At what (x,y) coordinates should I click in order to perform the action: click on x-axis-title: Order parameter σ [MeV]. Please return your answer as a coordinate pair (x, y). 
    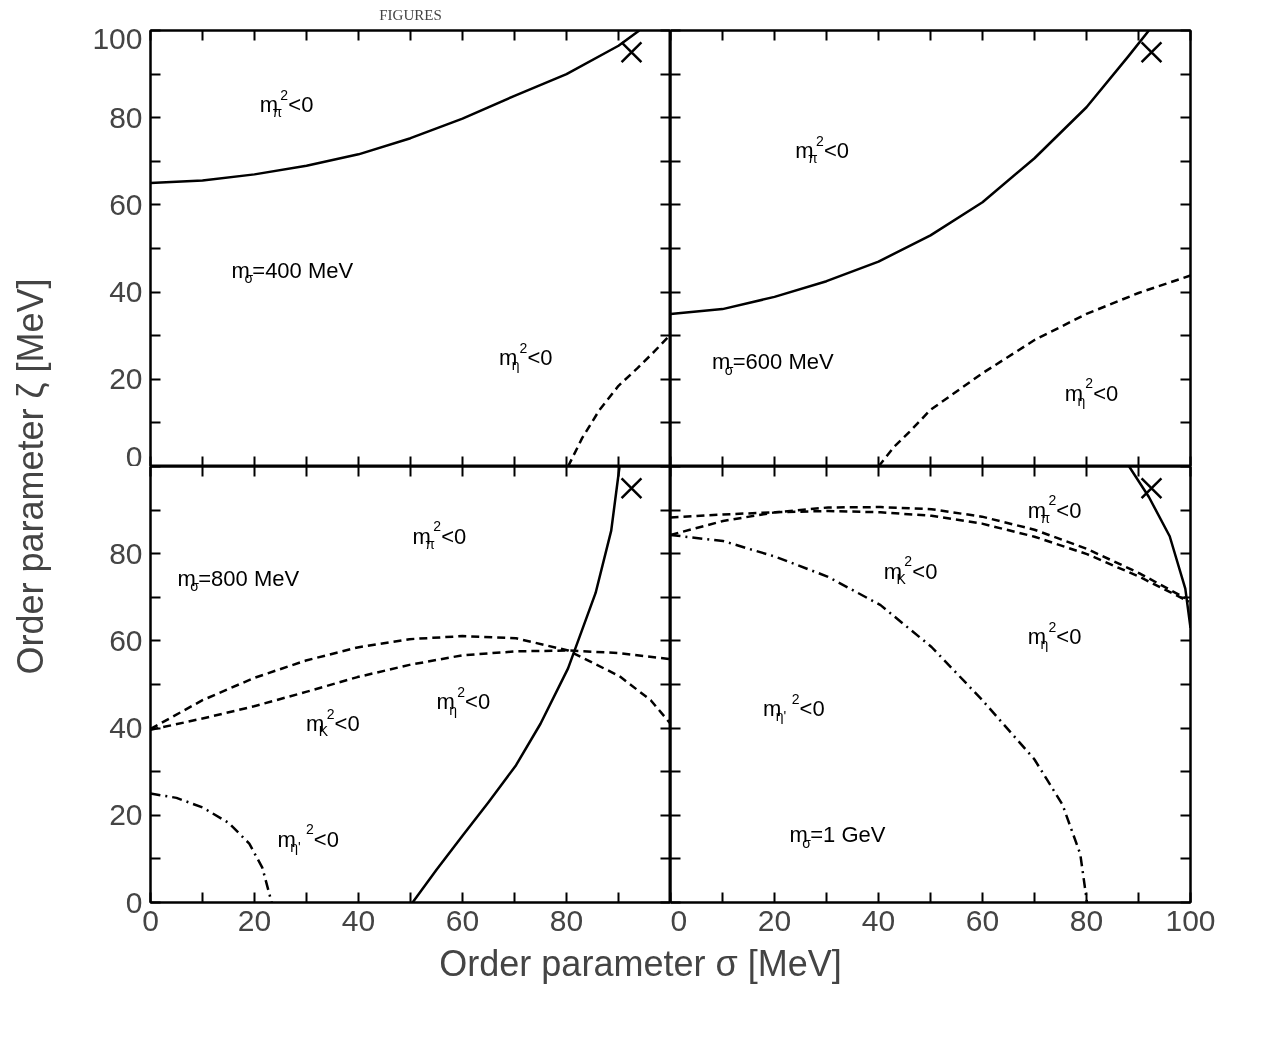
    Looking at the image, I should click on (640, 963).